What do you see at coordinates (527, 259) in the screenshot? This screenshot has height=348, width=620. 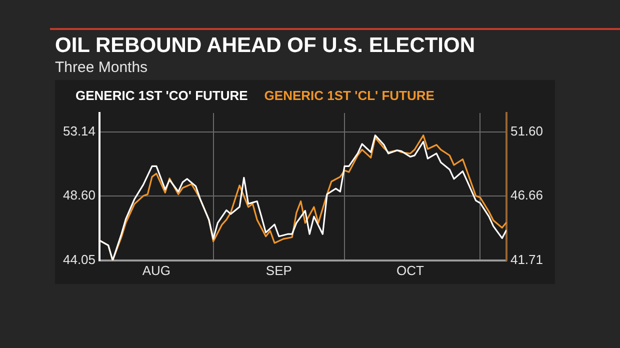 I see `y2-tick-label: 41.71` at bounding box center [527, 259].